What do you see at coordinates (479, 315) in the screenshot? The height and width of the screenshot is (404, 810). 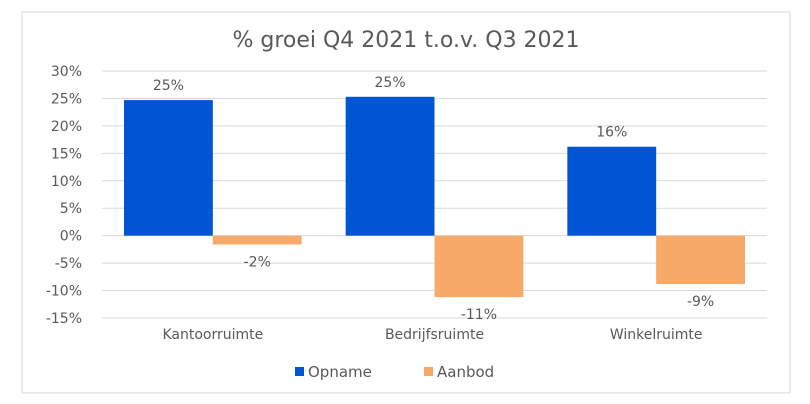 I see `data-label: -11%` at bounding box center [479, 315].